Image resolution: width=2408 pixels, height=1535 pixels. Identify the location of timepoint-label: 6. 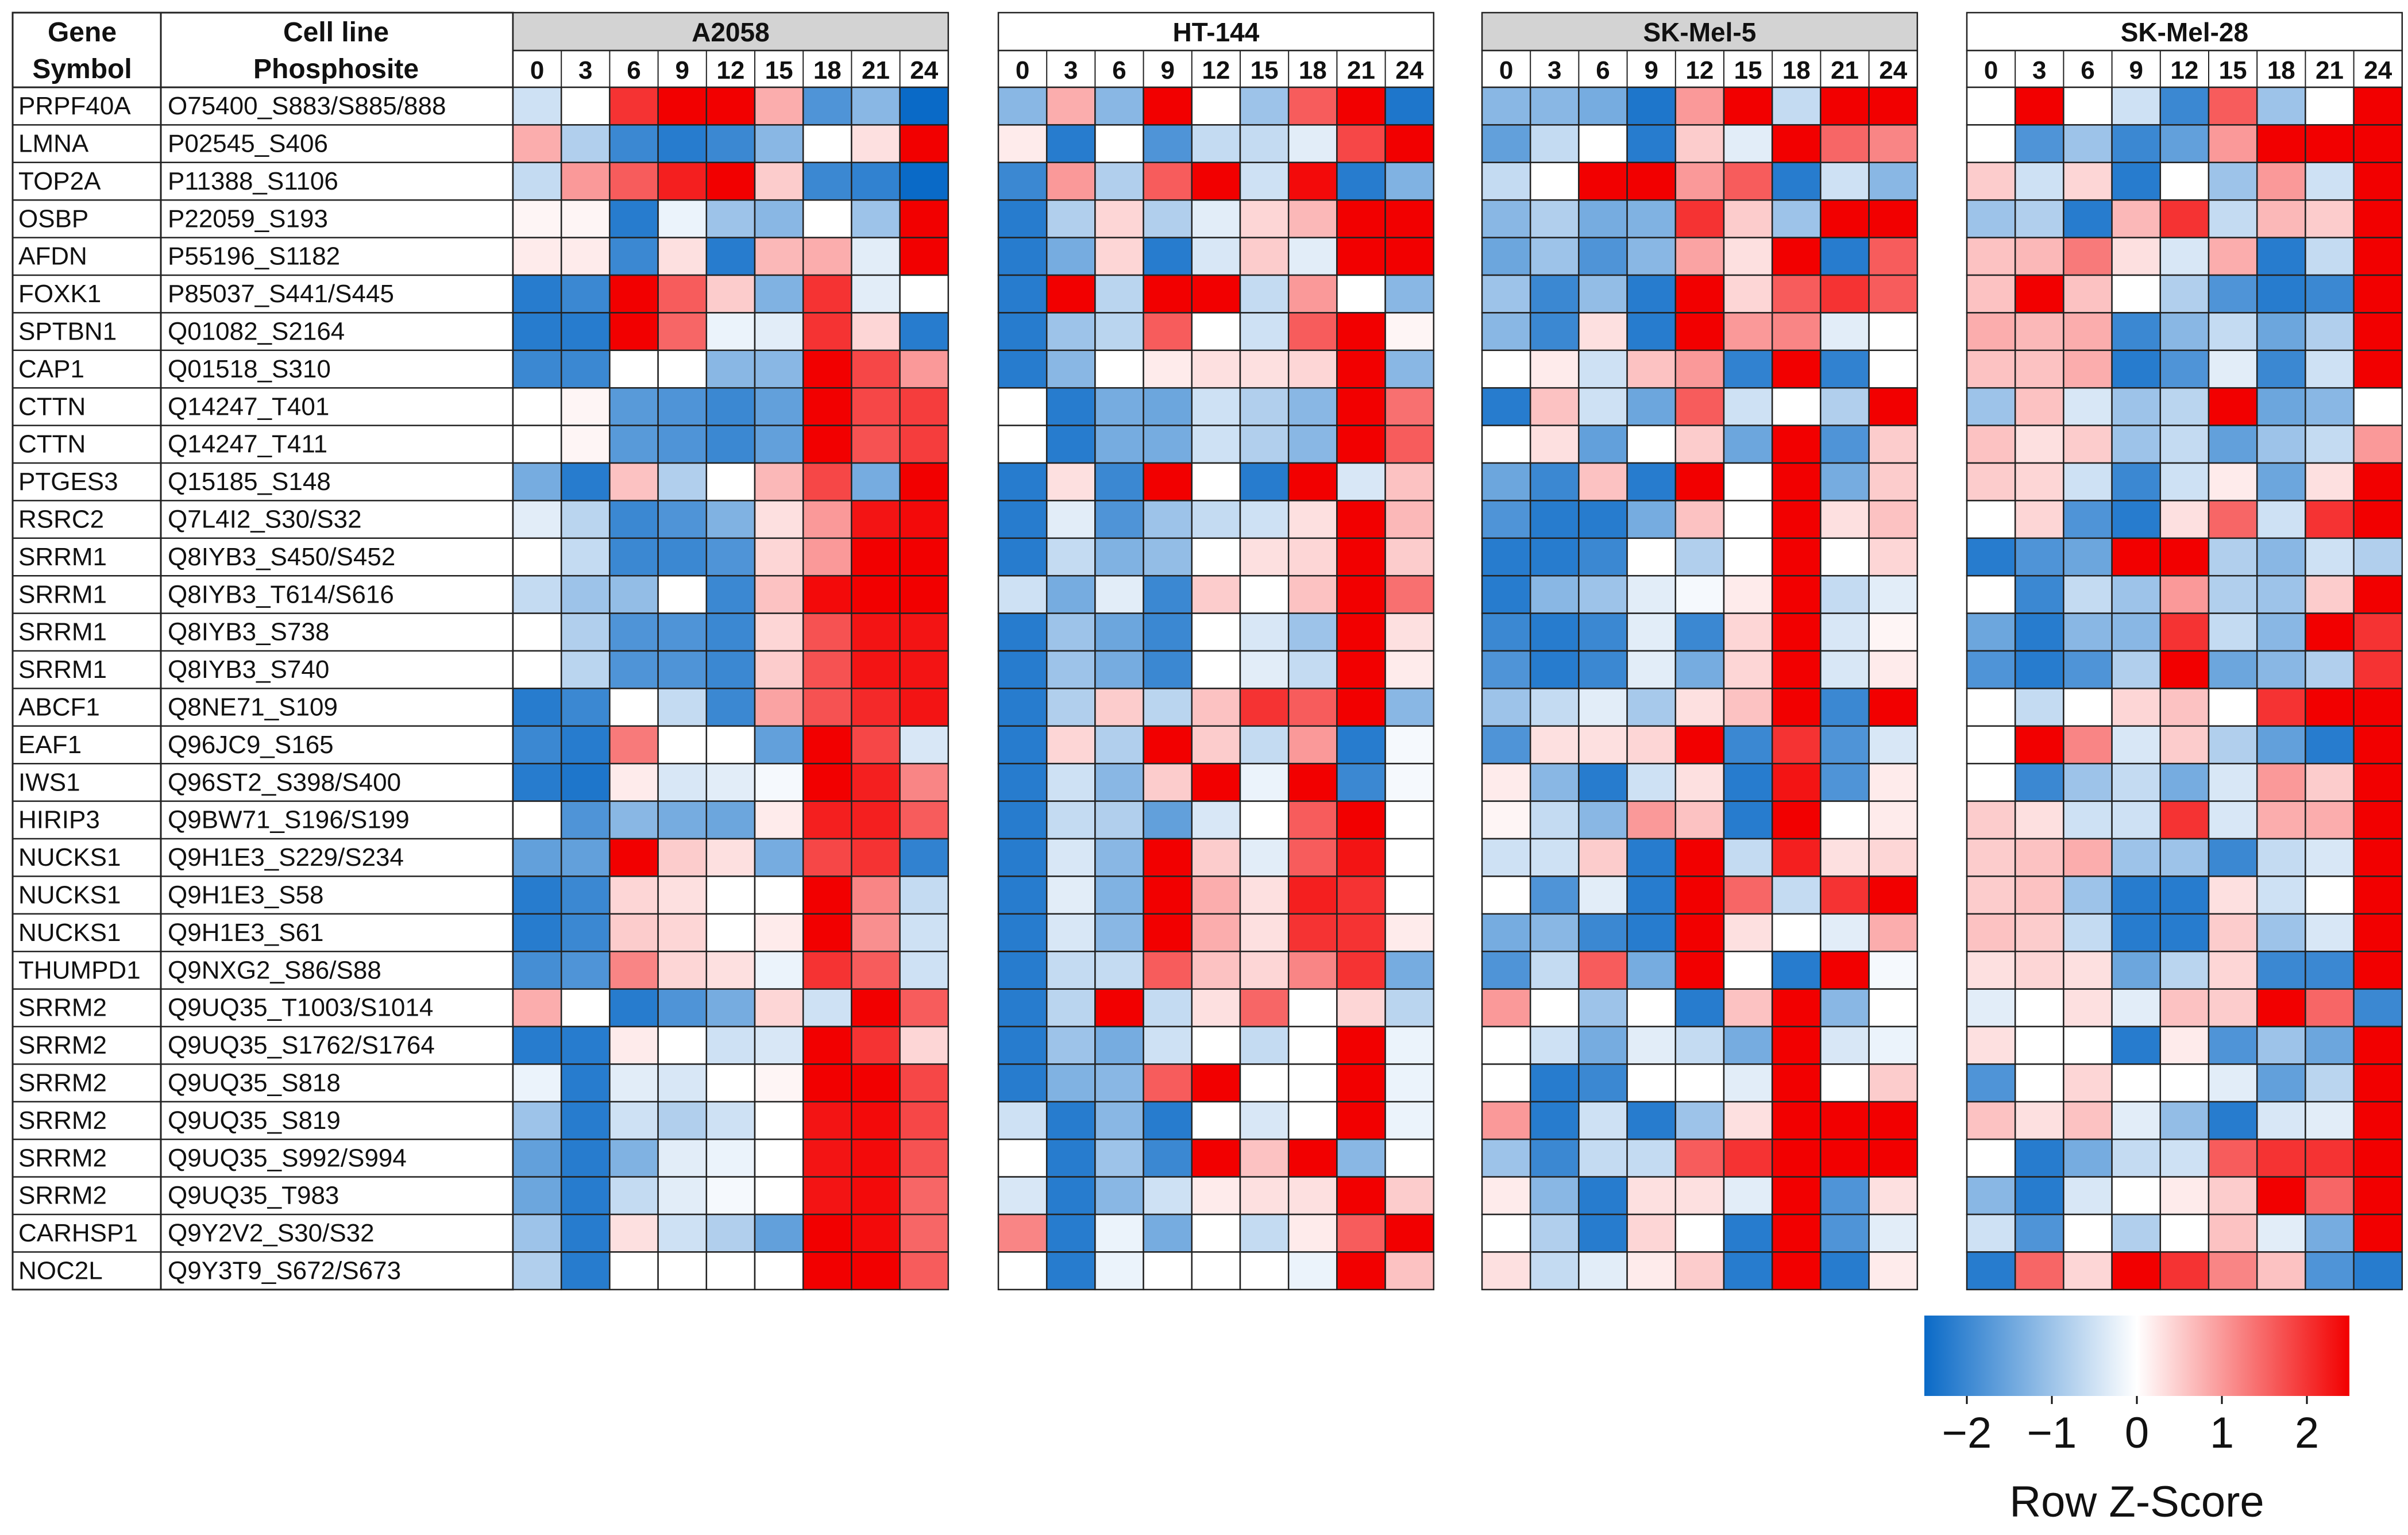
(634, 70).